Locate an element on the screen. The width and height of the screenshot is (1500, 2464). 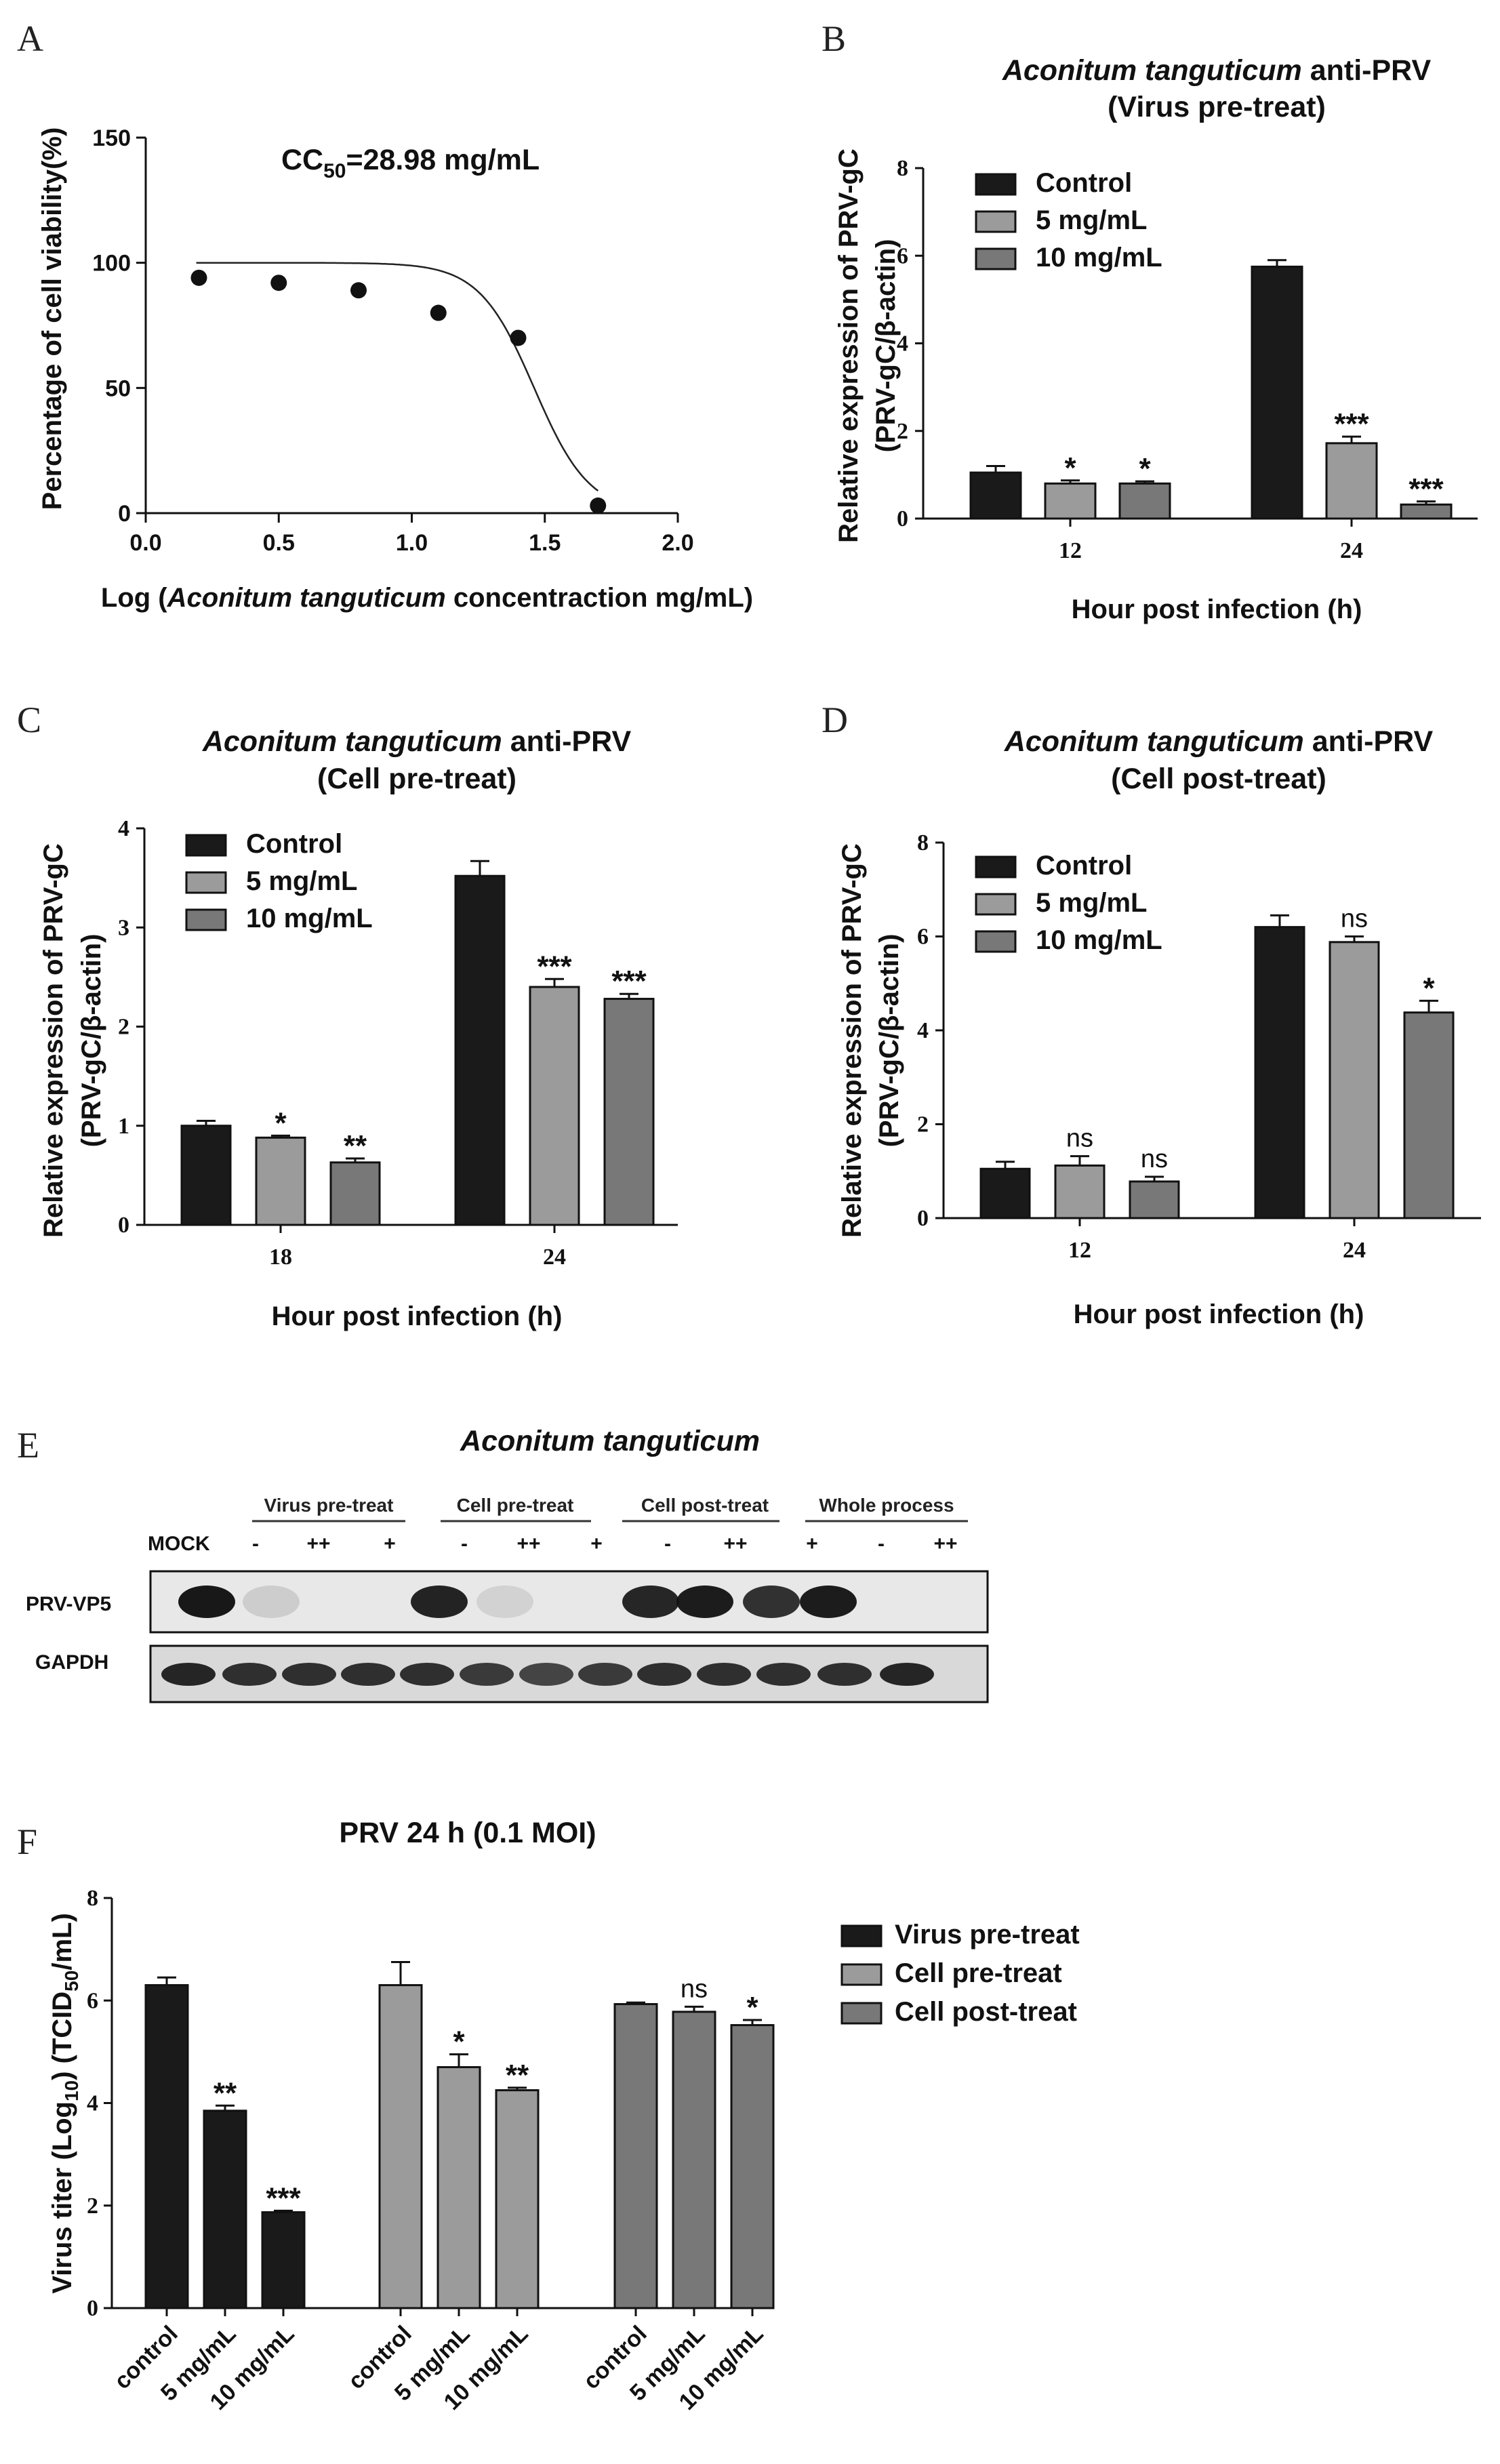
ns-label: ns is located at coordinates (1080, 1139).